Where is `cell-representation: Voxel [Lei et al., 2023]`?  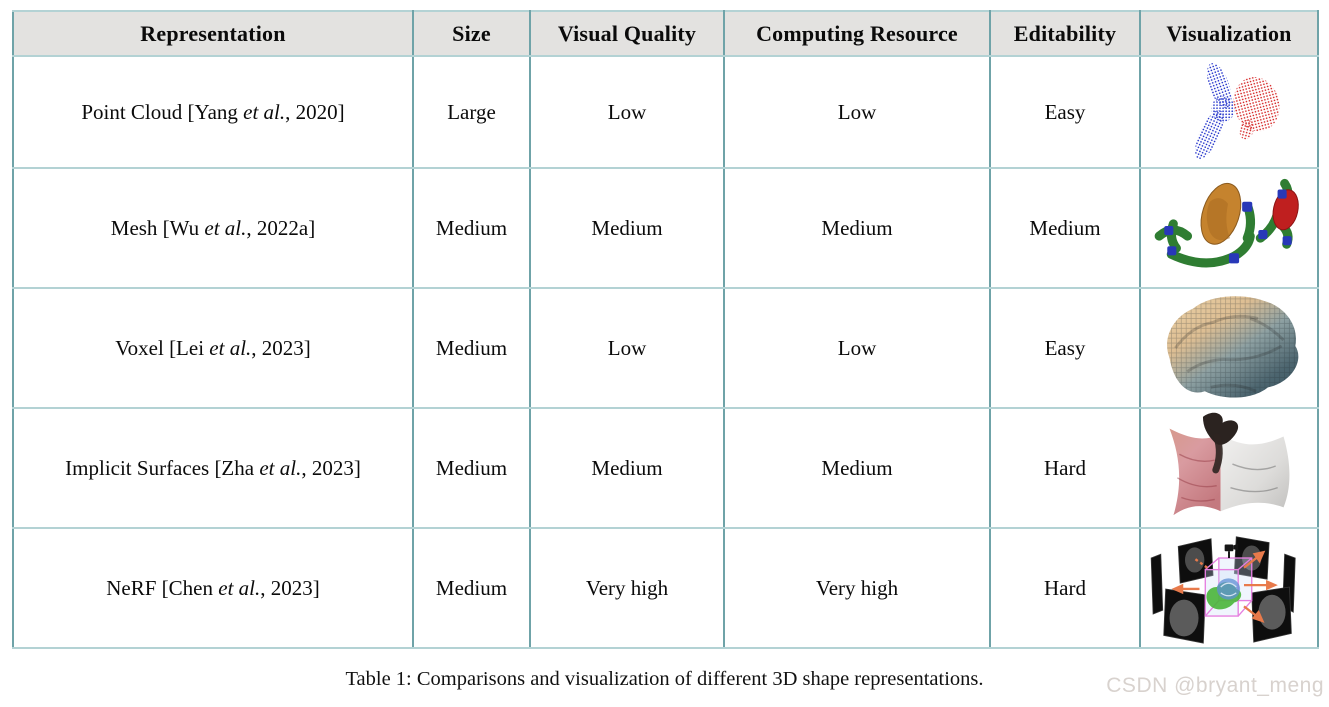 cell-representation: Voxel [Lei et al., 2023] is located at coordinates (213, 348).